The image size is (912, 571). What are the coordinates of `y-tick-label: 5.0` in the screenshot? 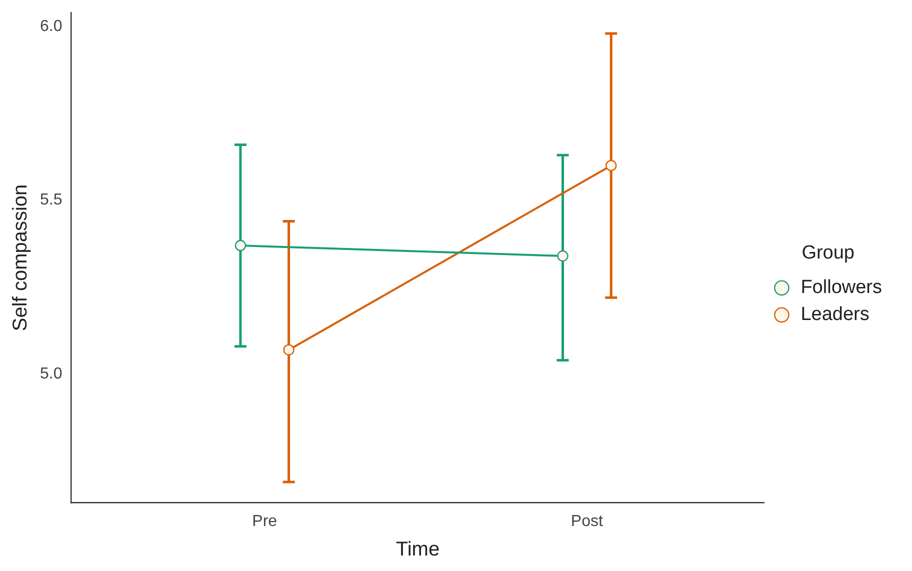 It's located at (51, 374).